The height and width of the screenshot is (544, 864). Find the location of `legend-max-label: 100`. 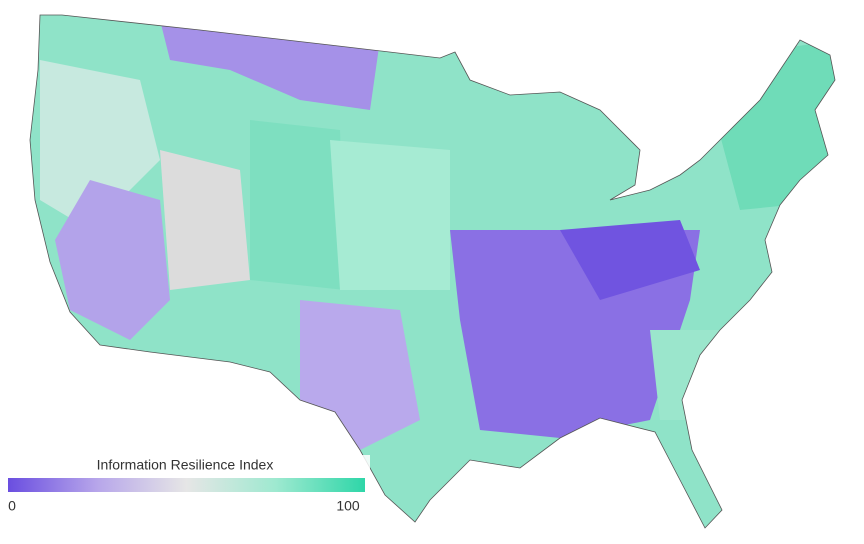

legend-max-label: 100 is located at coordinates (348, 506).